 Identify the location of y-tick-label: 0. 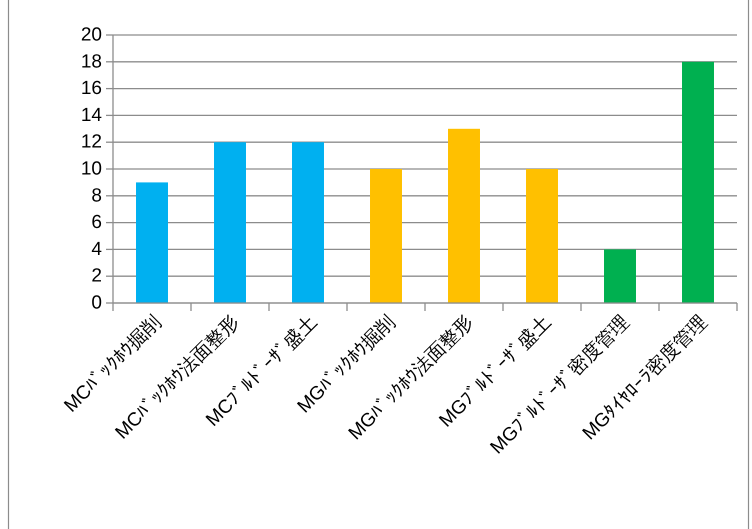
(96, 303).